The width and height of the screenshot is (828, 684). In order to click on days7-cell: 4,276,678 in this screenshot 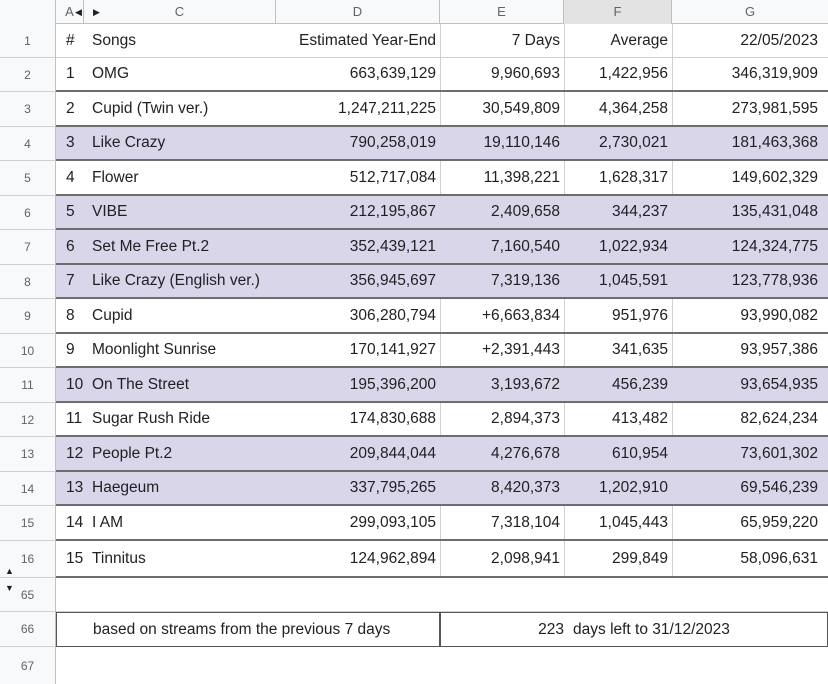, I will do `click(525, 453)`.